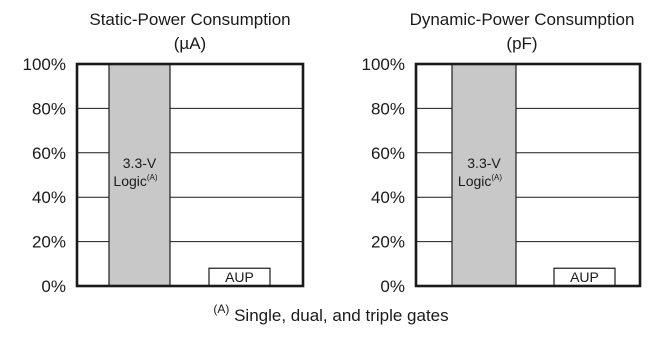 This screenshot has height=343, width=662. Describe the element at coordinates (383, 64) in the screenshot. I see `panel-2-y-tick-label: 100%` at that location.